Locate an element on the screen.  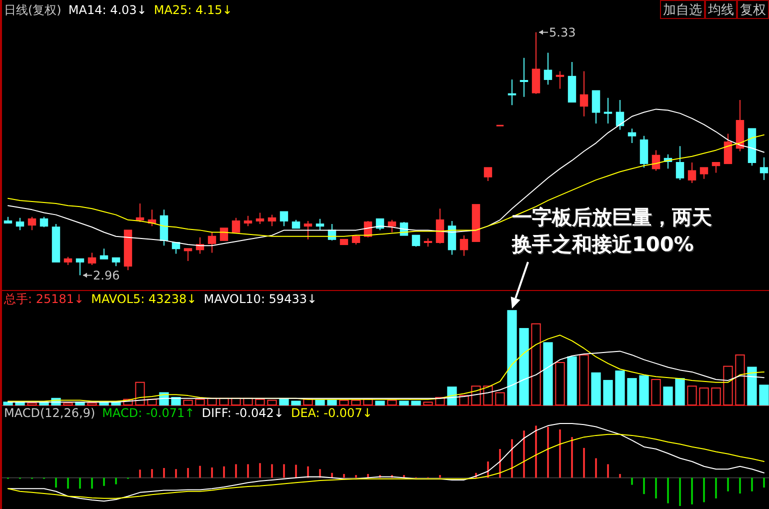
chart-title: MACD(12,26,9) is located at coordinates (50, 413).